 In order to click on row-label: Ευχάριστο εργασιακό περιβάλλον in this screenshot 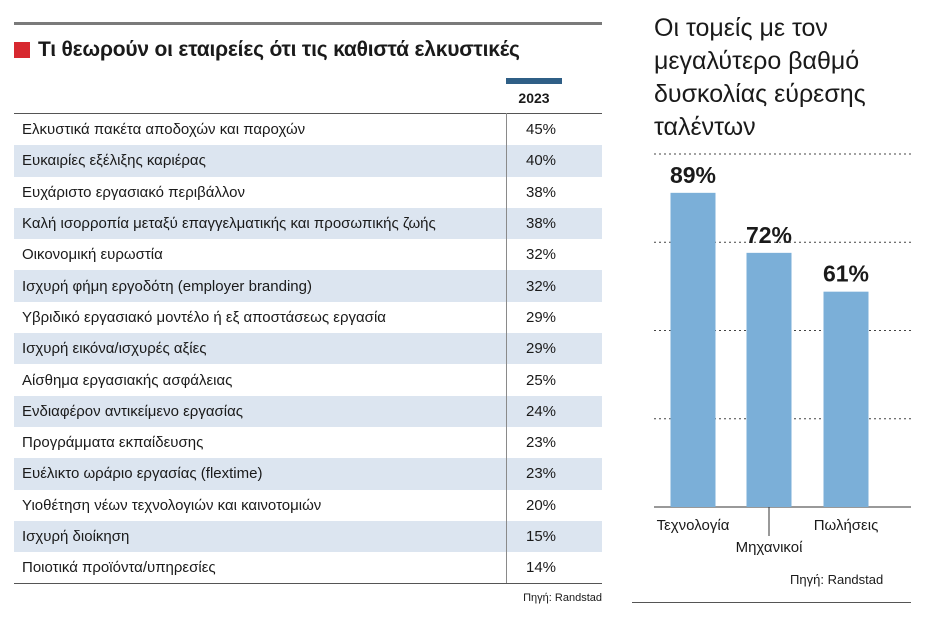, I will do `click(133, 192)`.